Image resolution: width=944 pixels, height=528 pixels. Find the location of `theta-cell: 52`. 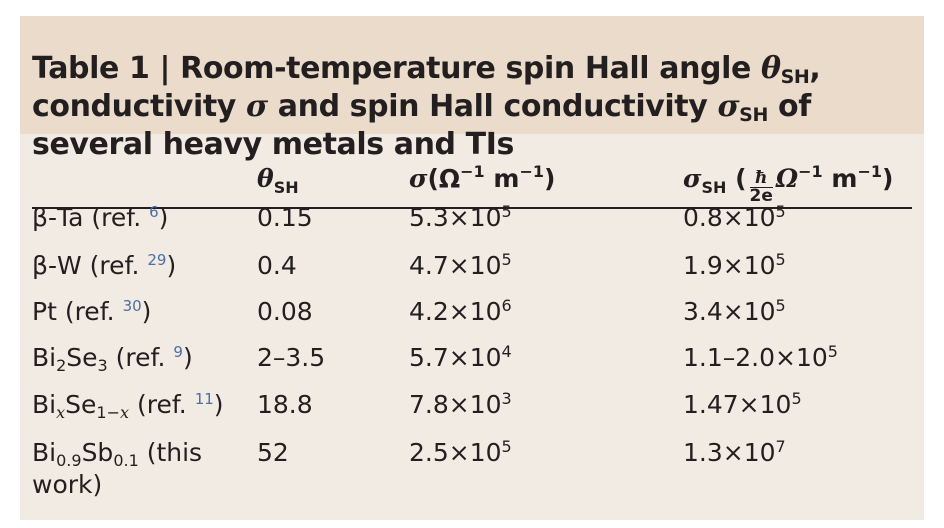

theta-cell: 52 is located at coordinates (273, 452).